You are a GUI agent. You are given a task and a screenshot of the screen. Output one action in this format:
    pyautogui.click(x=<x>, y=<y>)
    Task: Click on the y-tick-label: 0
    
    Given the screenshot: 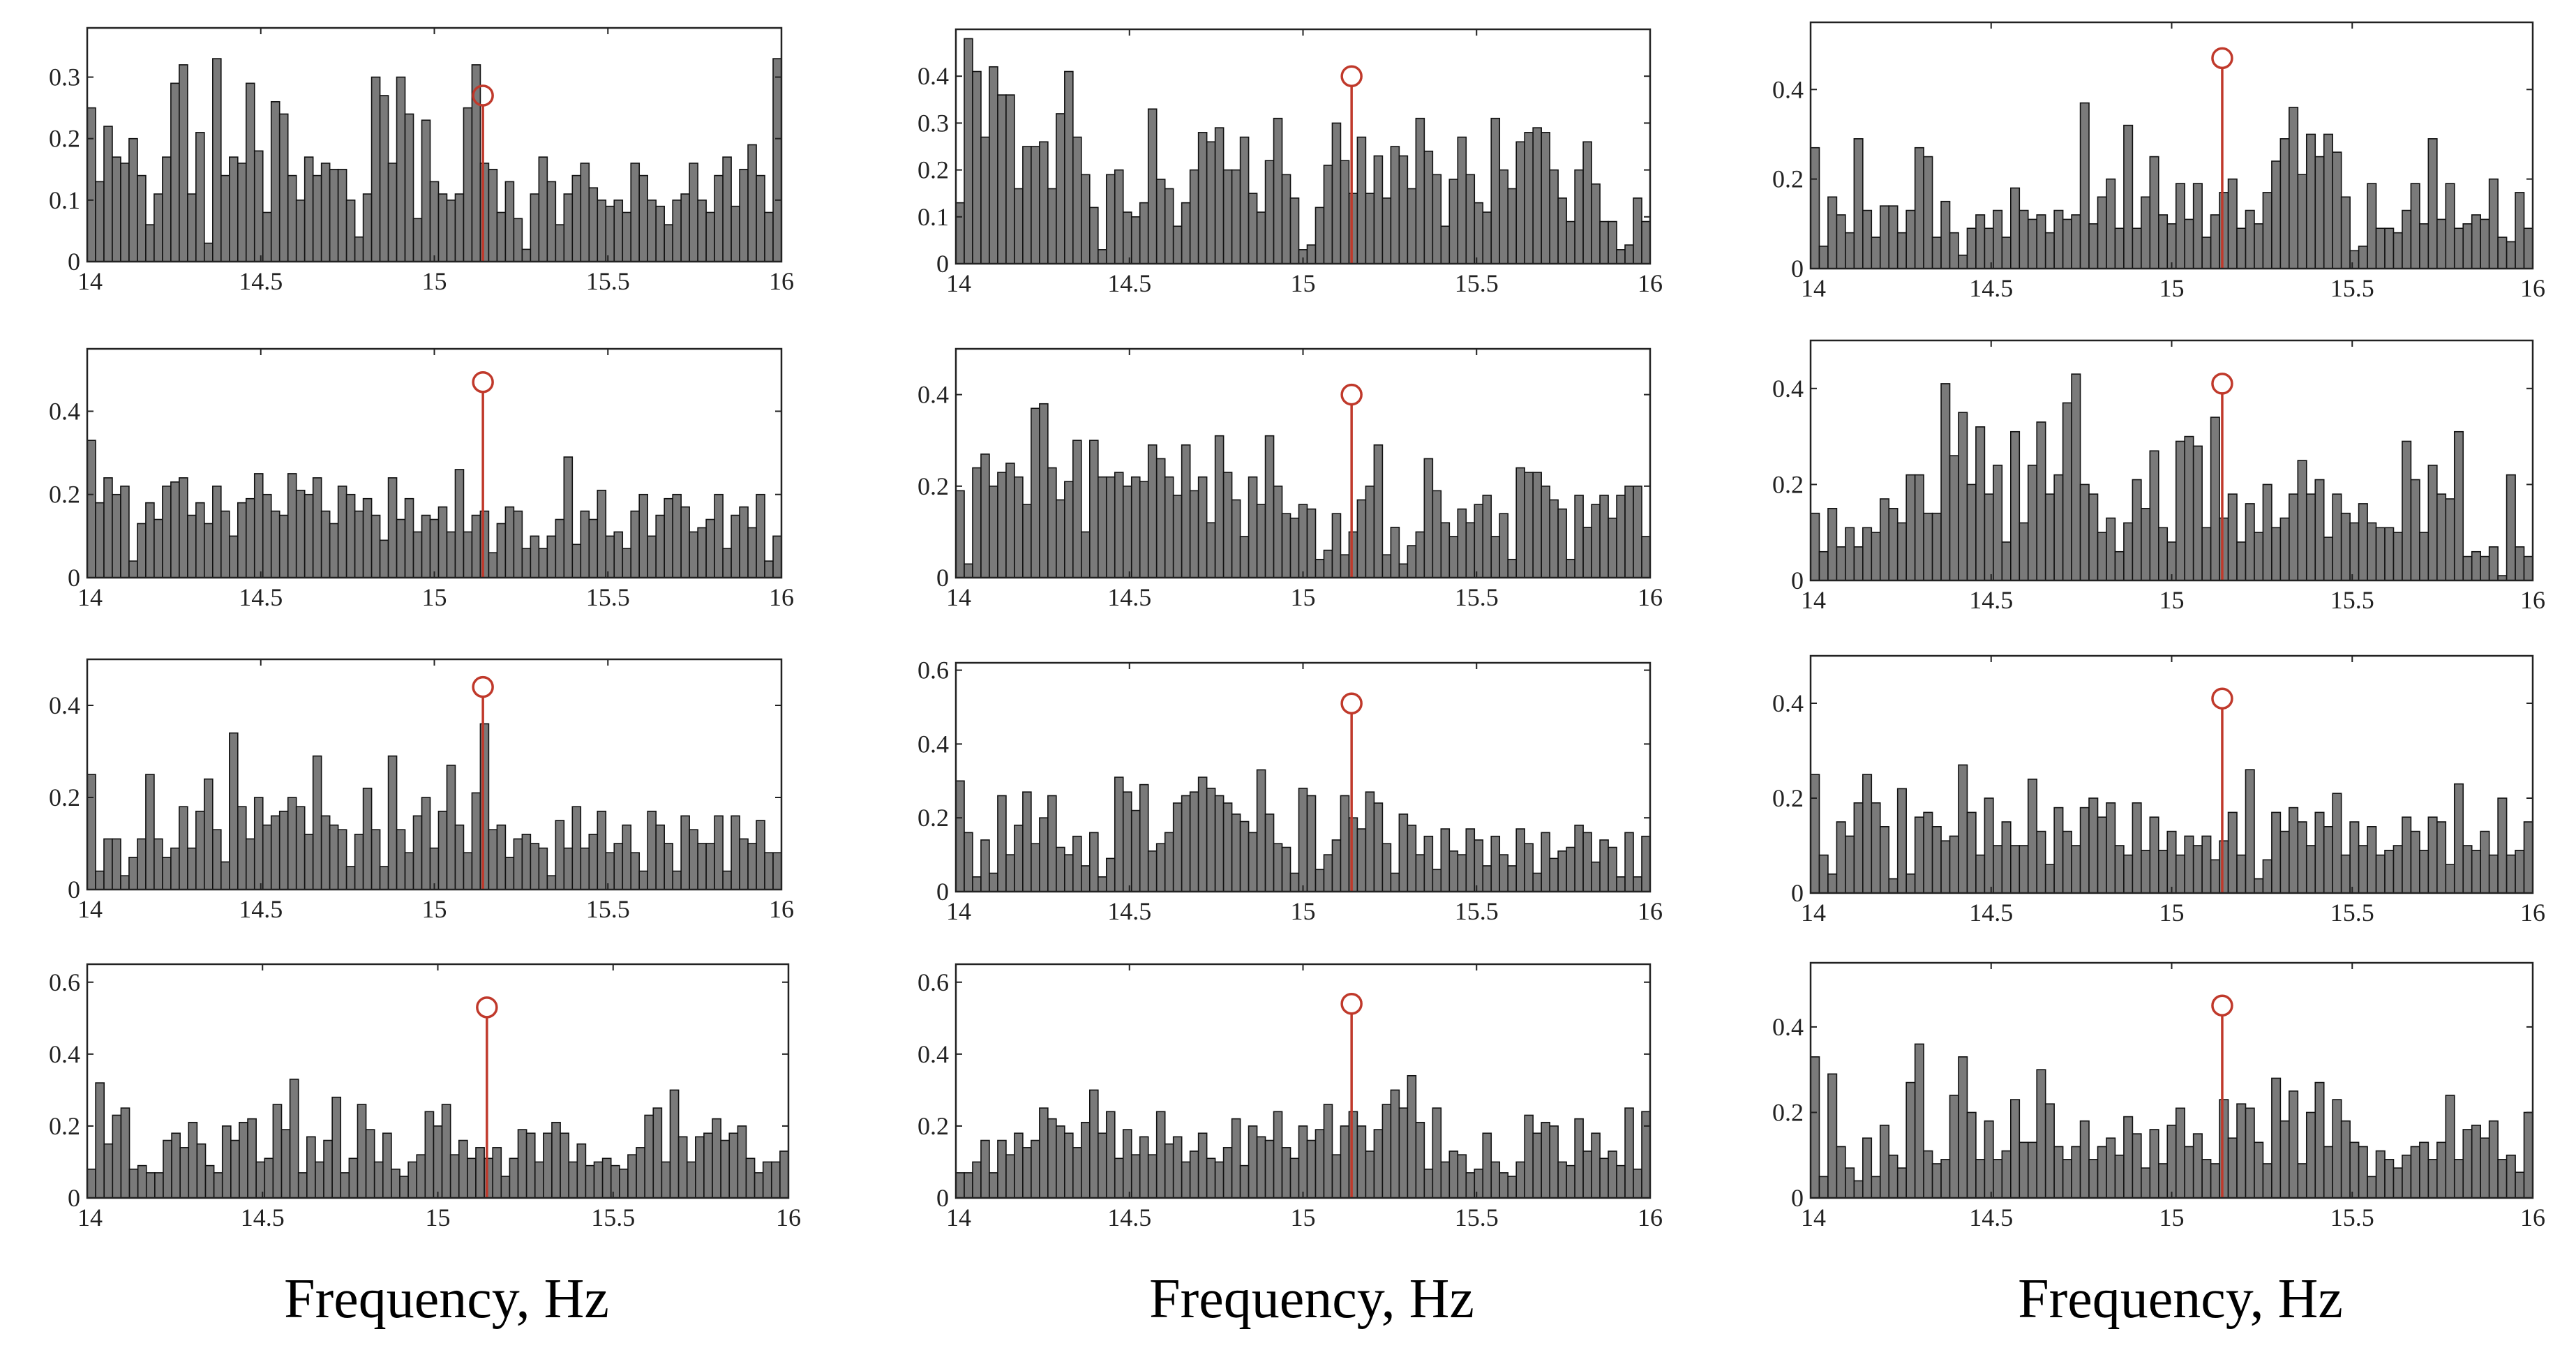 What is the action you would take?
    pyautogui.click(x=942, y=1198)
    